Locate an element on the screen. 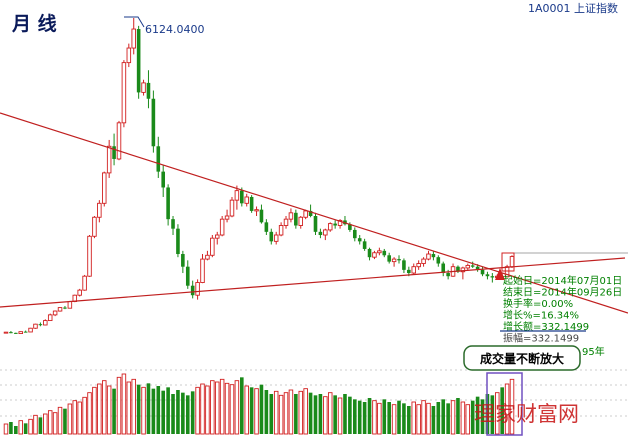  selection-box is located at coordinates (508, 262).